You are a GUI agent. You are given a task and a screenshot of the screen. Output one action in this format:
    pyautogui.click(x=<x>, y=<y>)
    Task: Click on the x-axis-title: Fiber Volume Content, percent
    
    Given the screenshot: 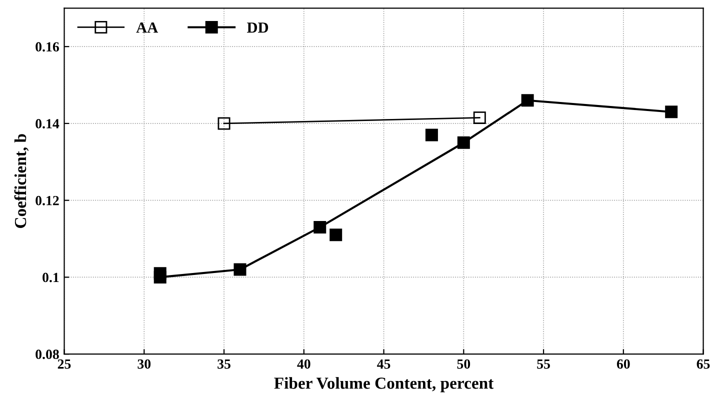 What is the action you would take?
    pyautogui.click(x=384, y=384)
    